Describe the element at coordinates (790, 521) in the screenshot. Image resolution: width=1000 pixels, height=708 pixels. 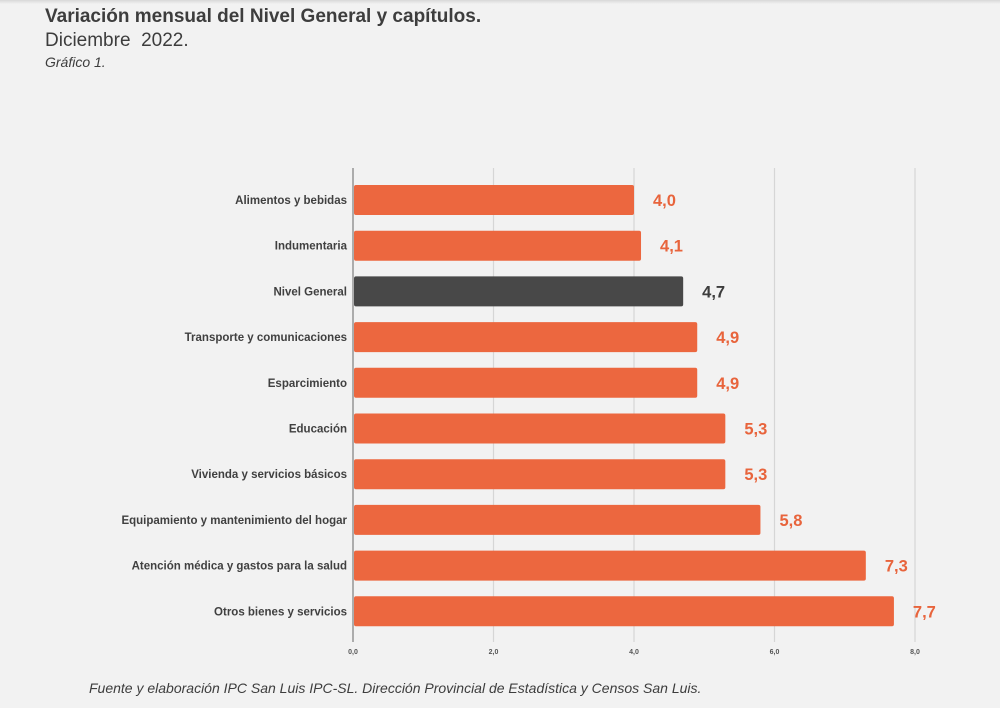
I see `value-label: 5,8` at that location.